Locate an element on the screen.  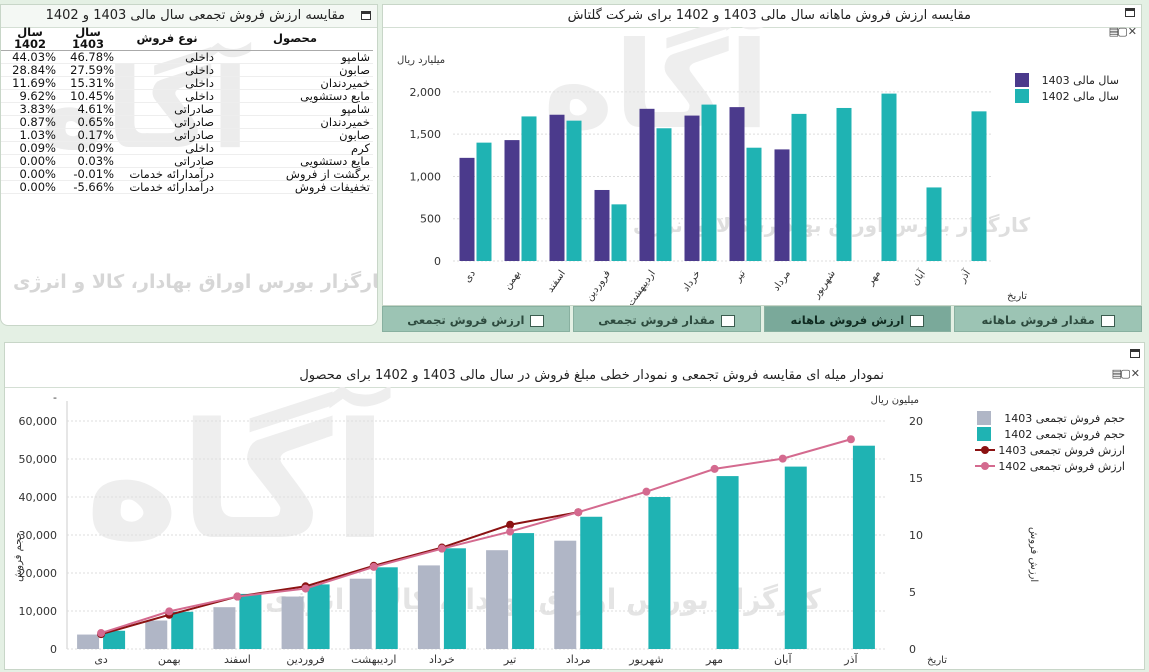
product-name: برگشت از فروش is located at coordinates (295, 174).